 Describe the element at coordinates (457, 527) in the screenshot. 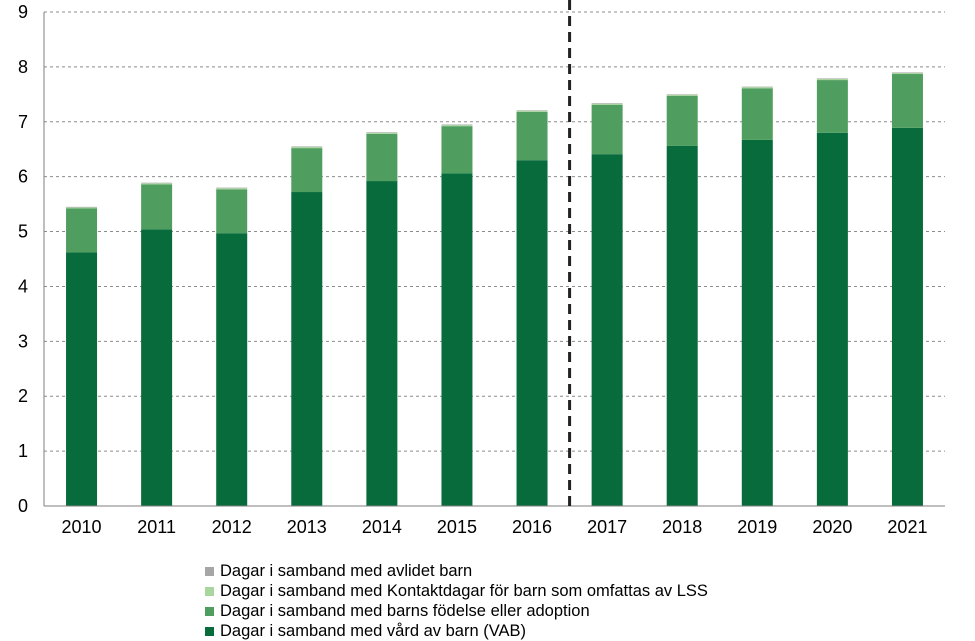

I see `x-tick-label: 2015` at that location.